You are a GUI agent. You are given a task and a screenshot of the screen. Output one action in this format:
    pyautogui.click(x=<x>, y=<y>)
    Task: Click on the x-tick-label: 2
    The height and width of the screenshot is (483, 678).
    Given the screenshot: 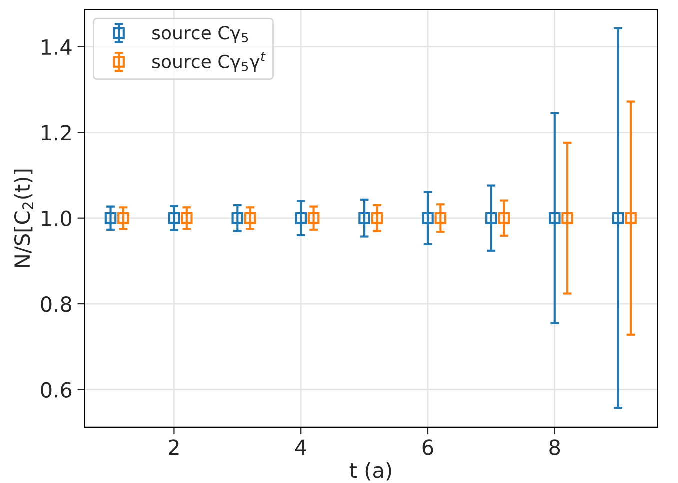 What is the action you would take?
    pyautogui.click(x=174, y=448)
    